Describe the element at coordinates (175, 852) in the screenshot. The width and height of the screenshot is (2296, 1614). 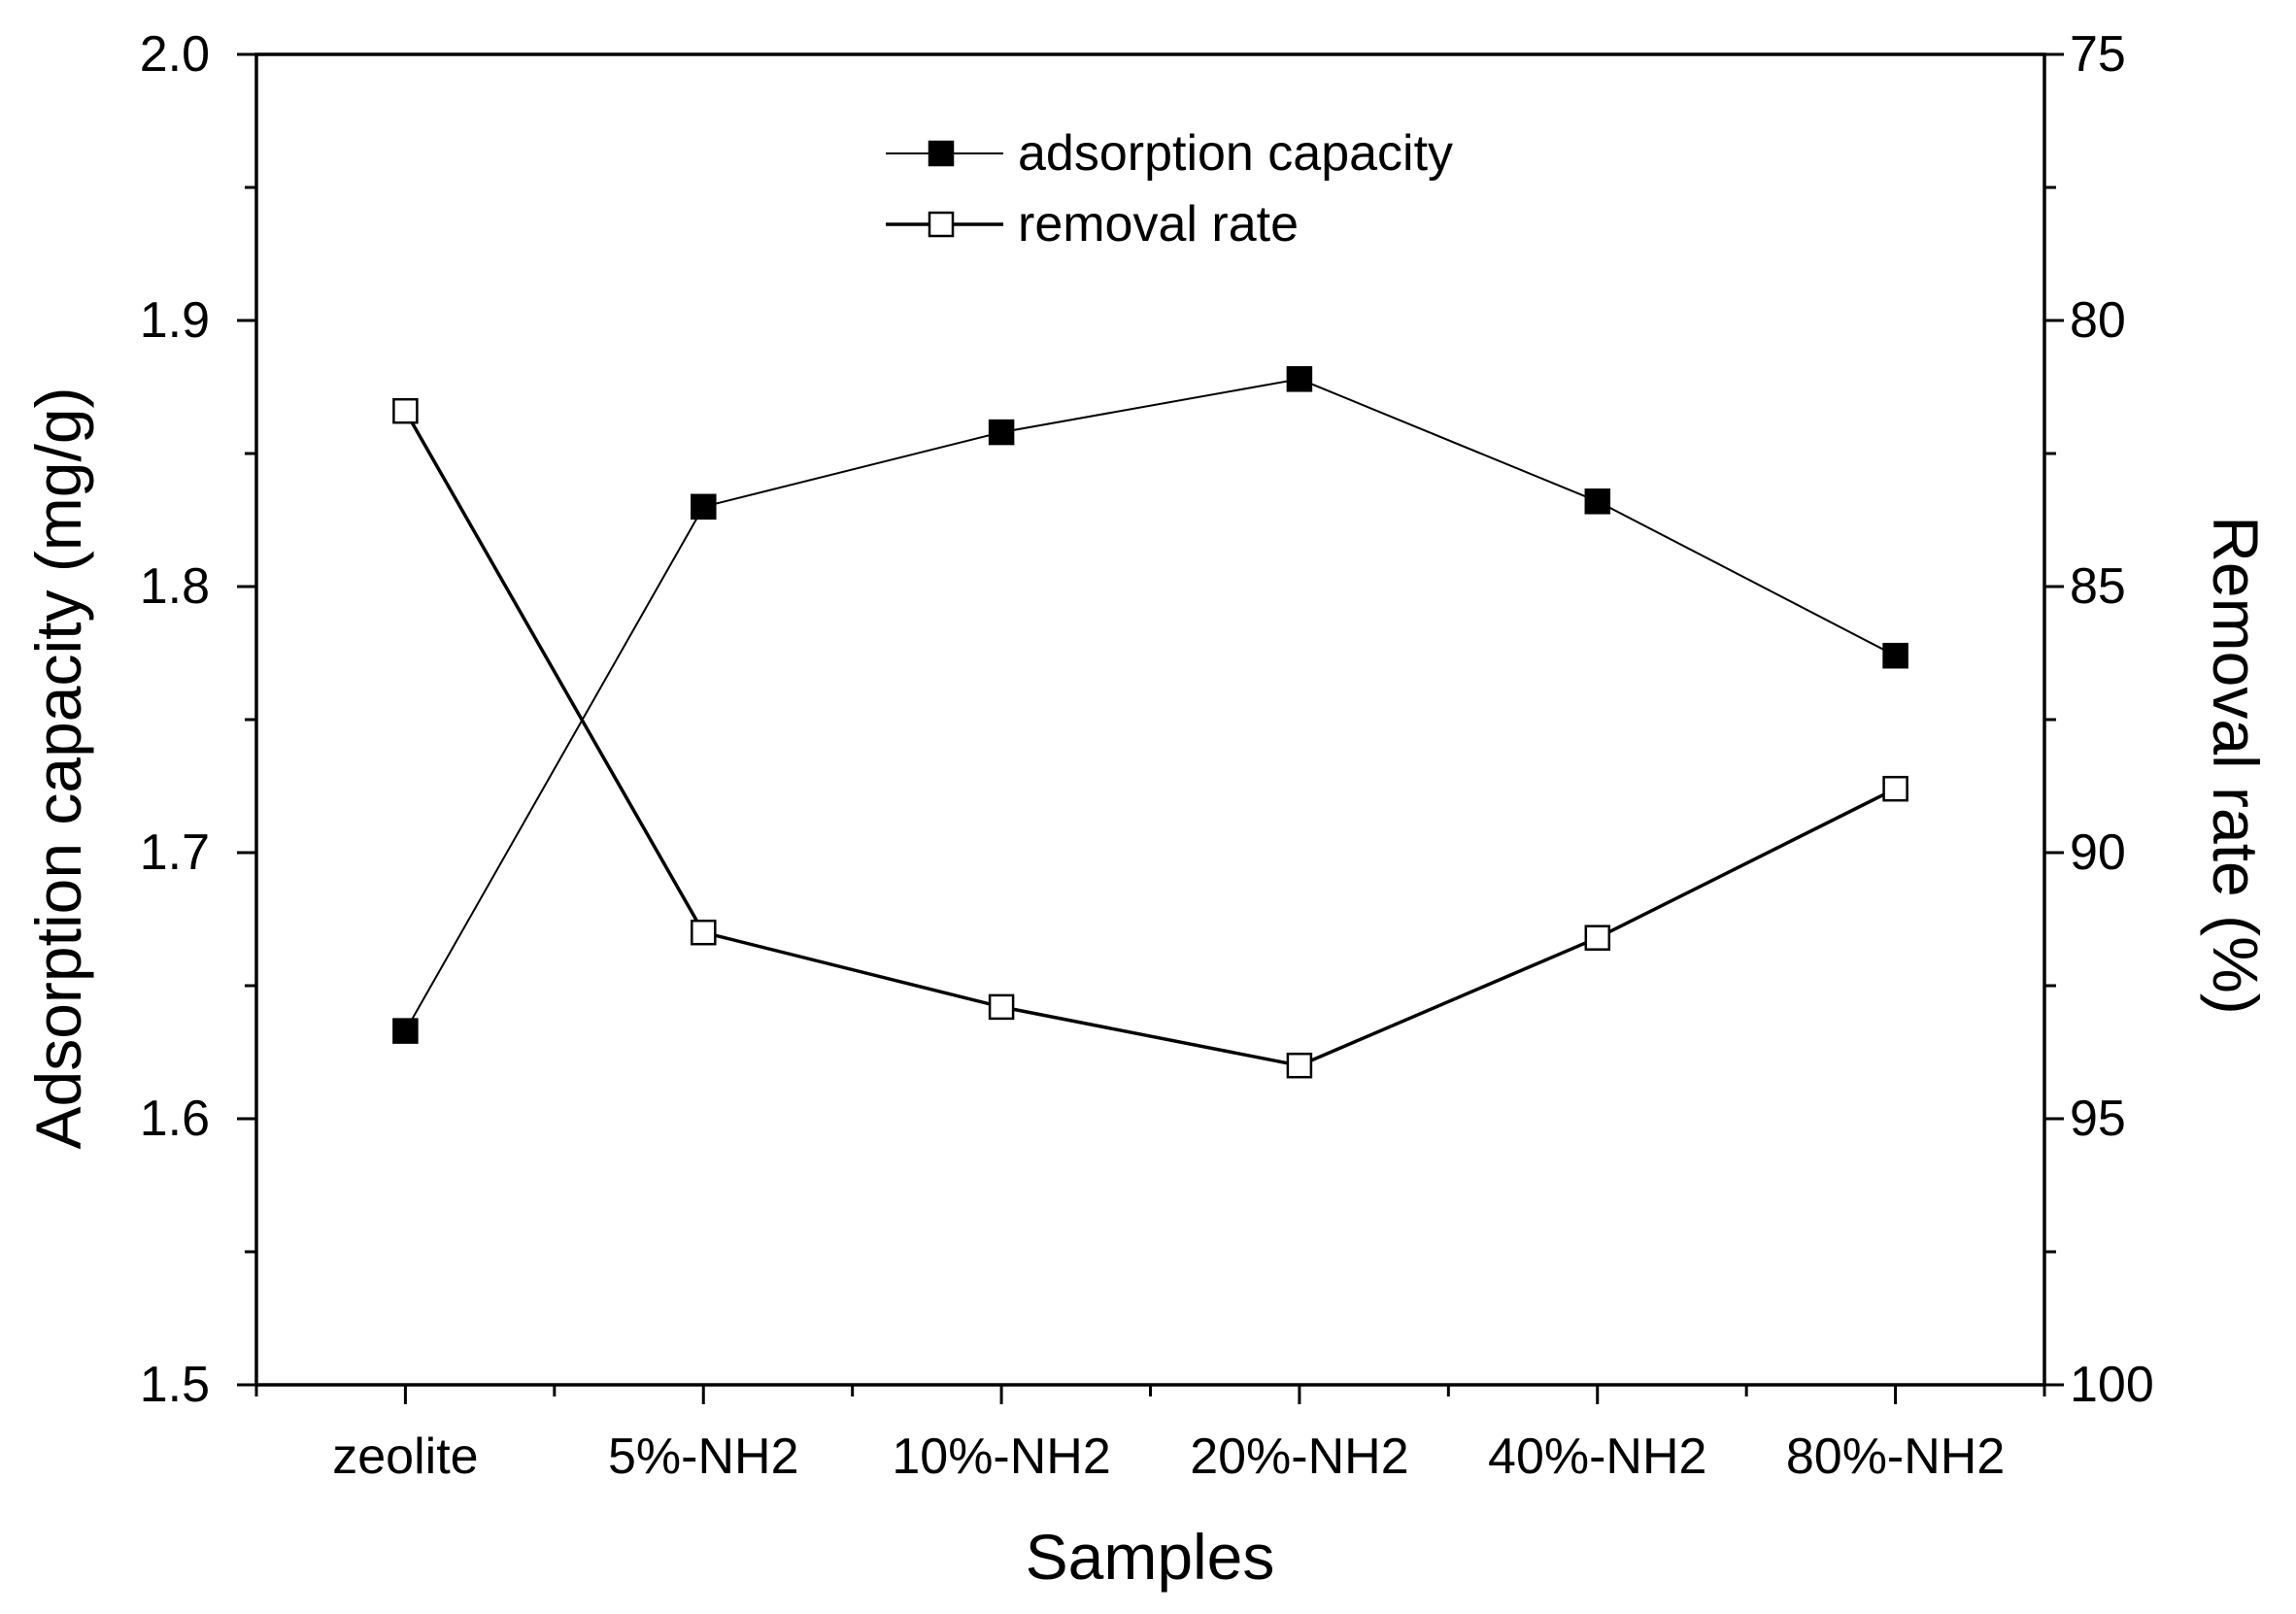
I see `left-y-tick-label: 1.7` at that location.